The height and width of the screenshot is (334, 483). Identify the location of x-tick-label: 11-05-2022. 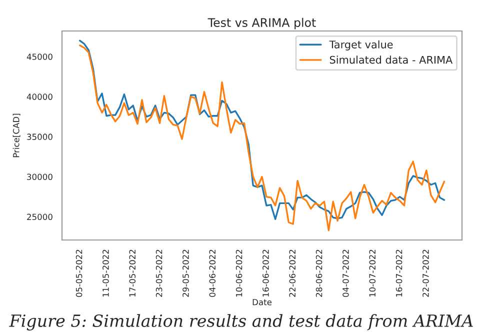
(105, 273).